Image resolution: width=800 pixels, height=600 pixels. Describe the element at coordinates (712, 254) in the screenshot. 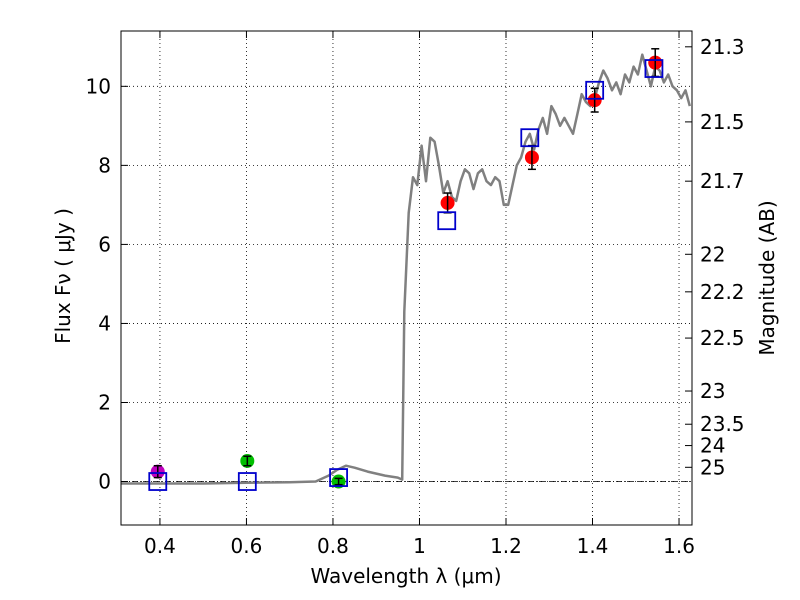

I see `right-tick-label: 22` at that location.